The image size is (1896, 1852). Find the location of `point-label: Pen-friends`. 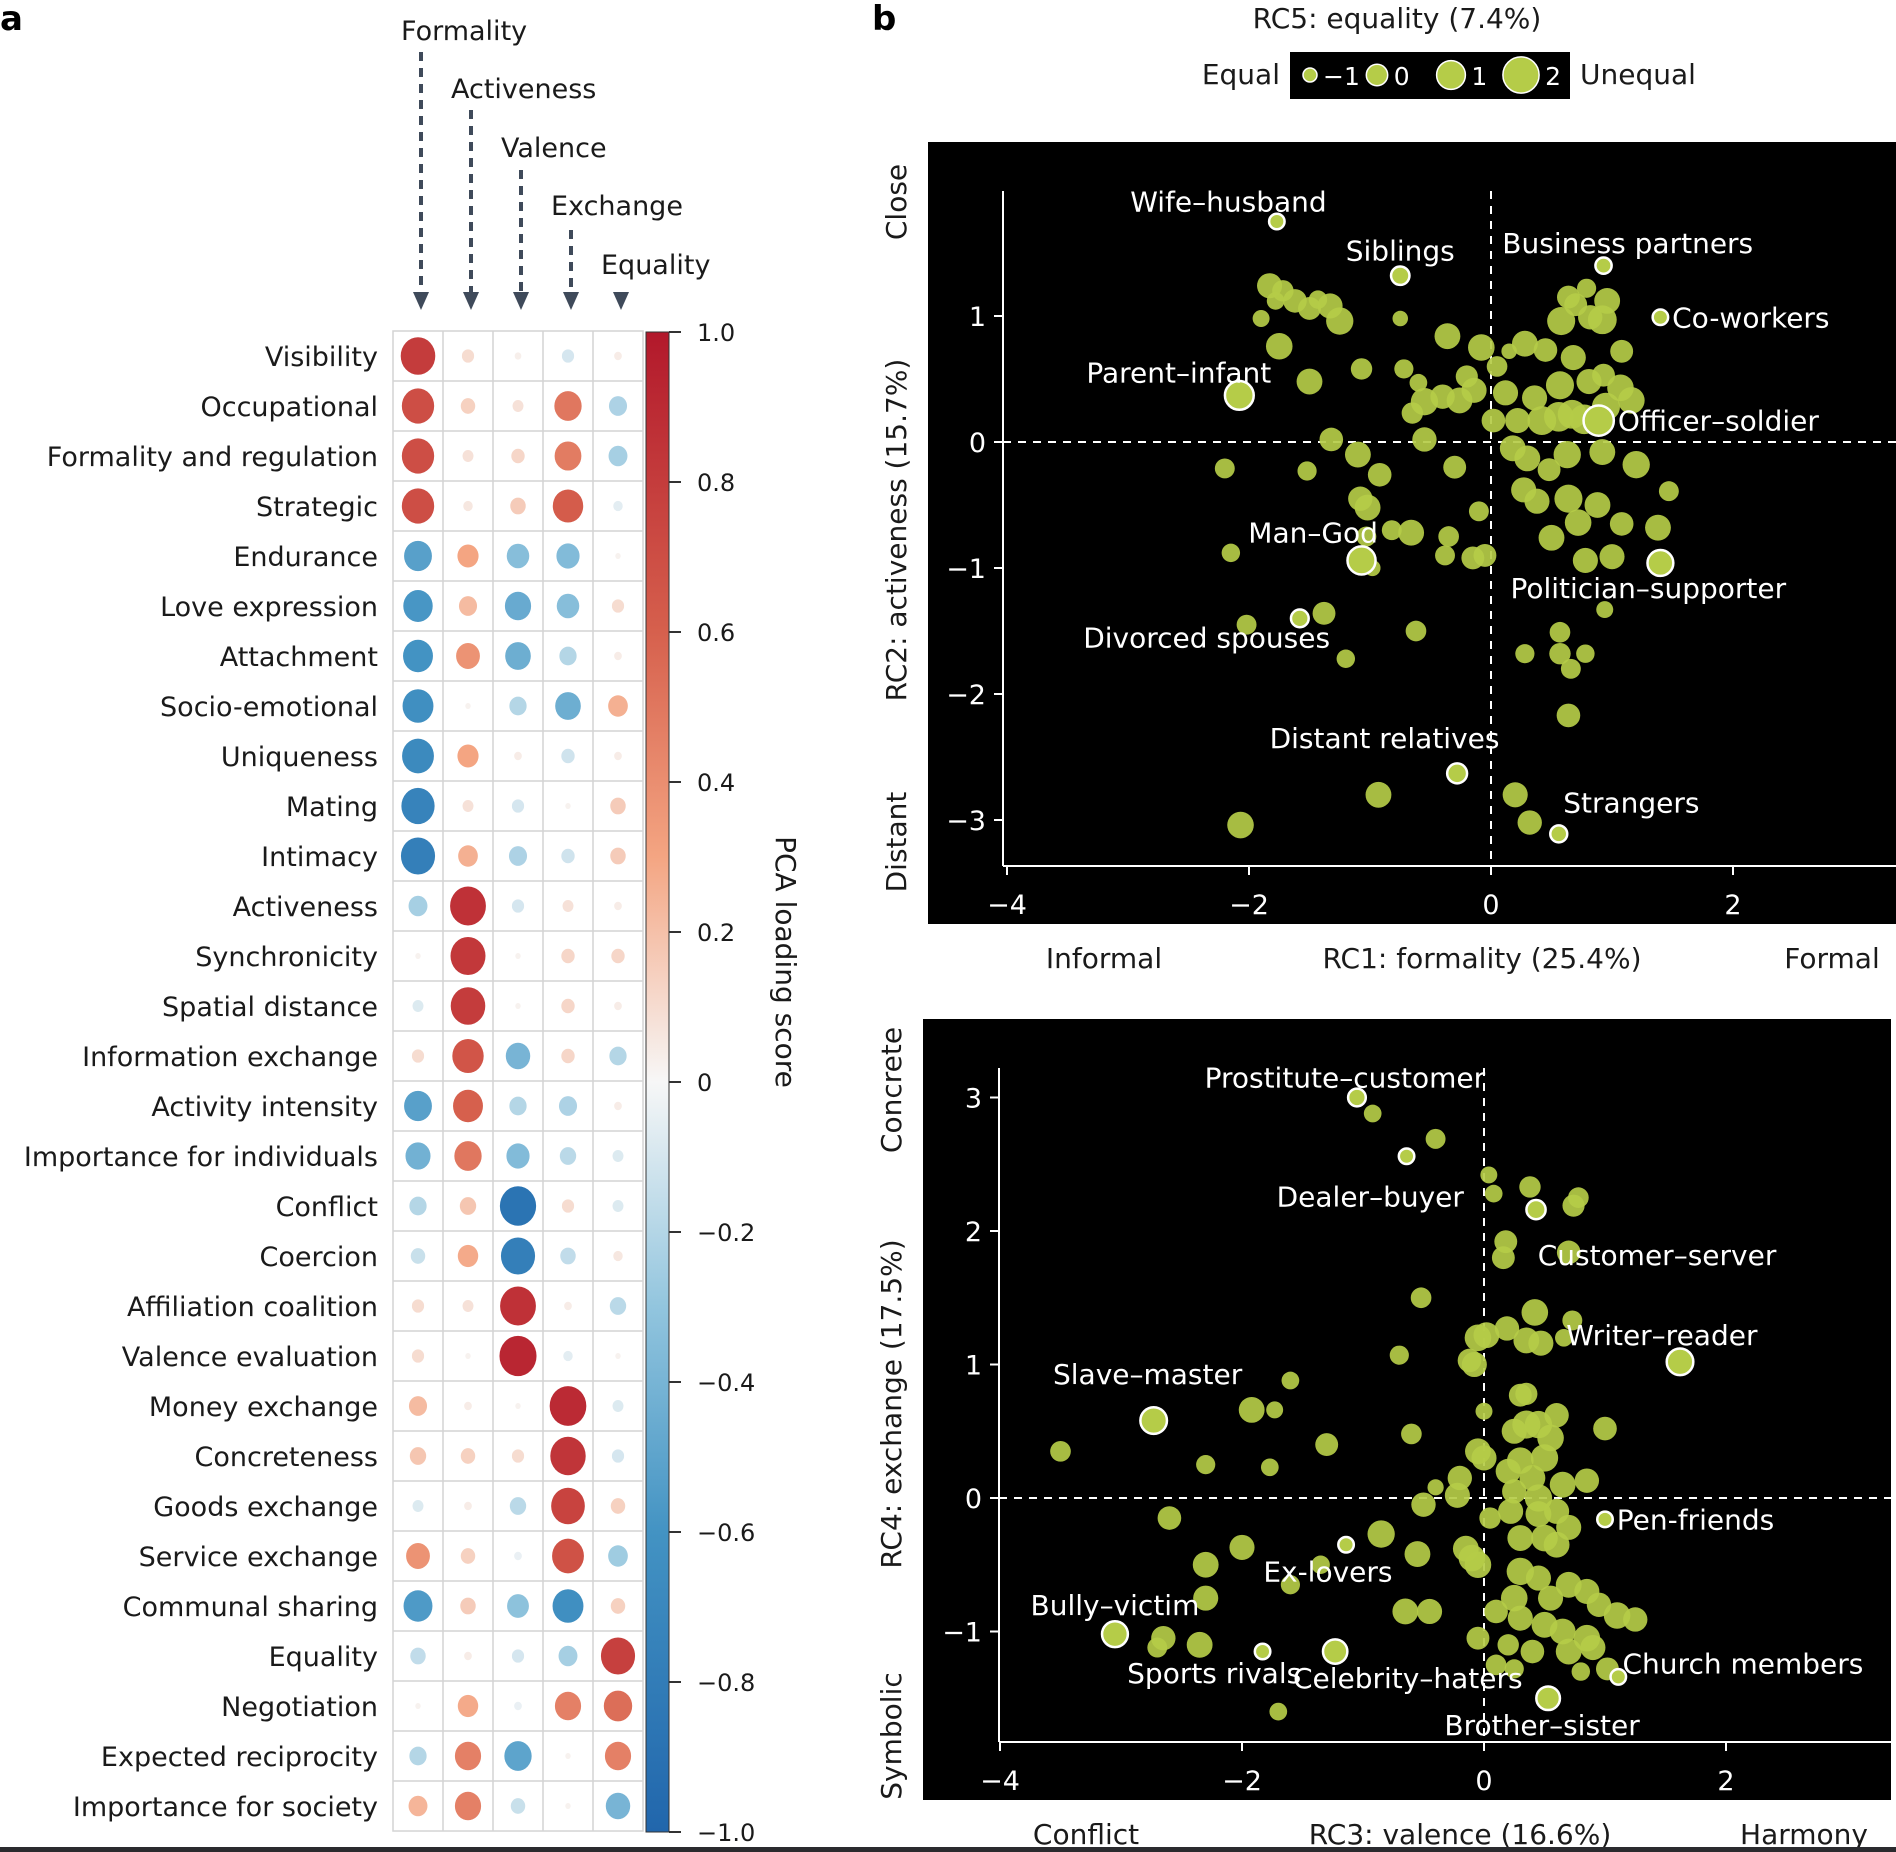

point-label: Pen-friends is located at coordinates (1695, 1519).